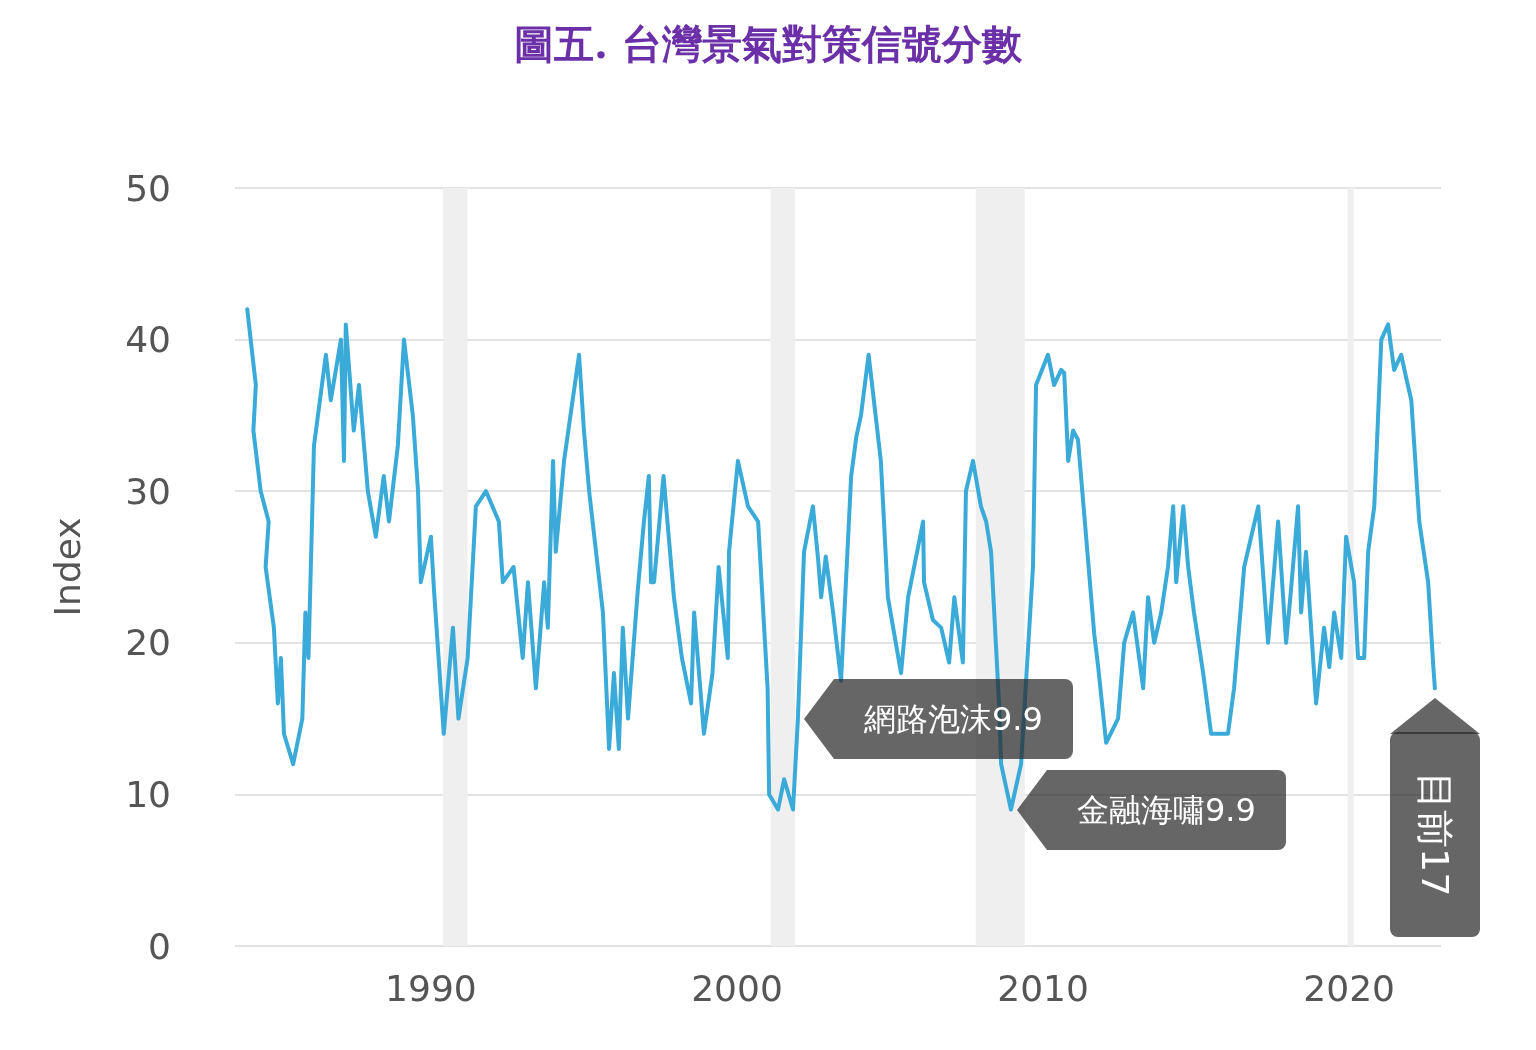 The width and height of the screenshot is (1536, 1050). Describe the element at coordinates (953, 718) in the screenshot. I see `annotation: 網路泡沫9.9` at that location.